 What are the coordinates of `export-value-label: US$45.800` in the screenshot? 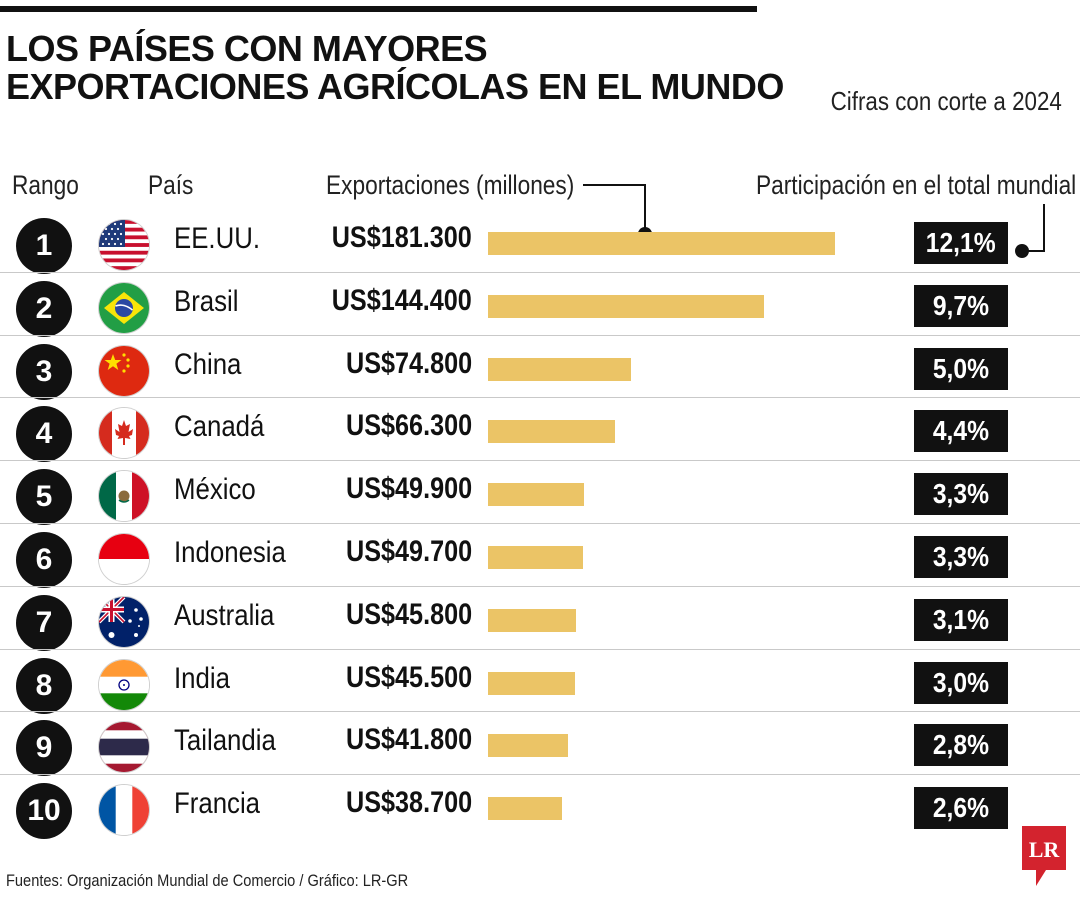 It's located at (408, 614).